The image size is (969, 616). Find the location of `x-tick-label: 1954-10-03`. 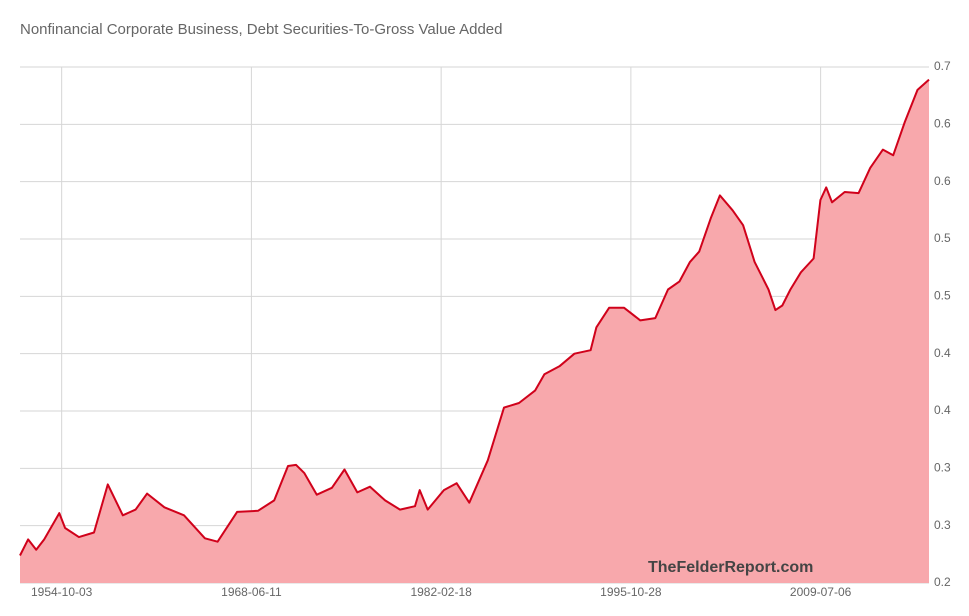

x-tick-label: 1954-10-03 is located at coordinates (62, 592).